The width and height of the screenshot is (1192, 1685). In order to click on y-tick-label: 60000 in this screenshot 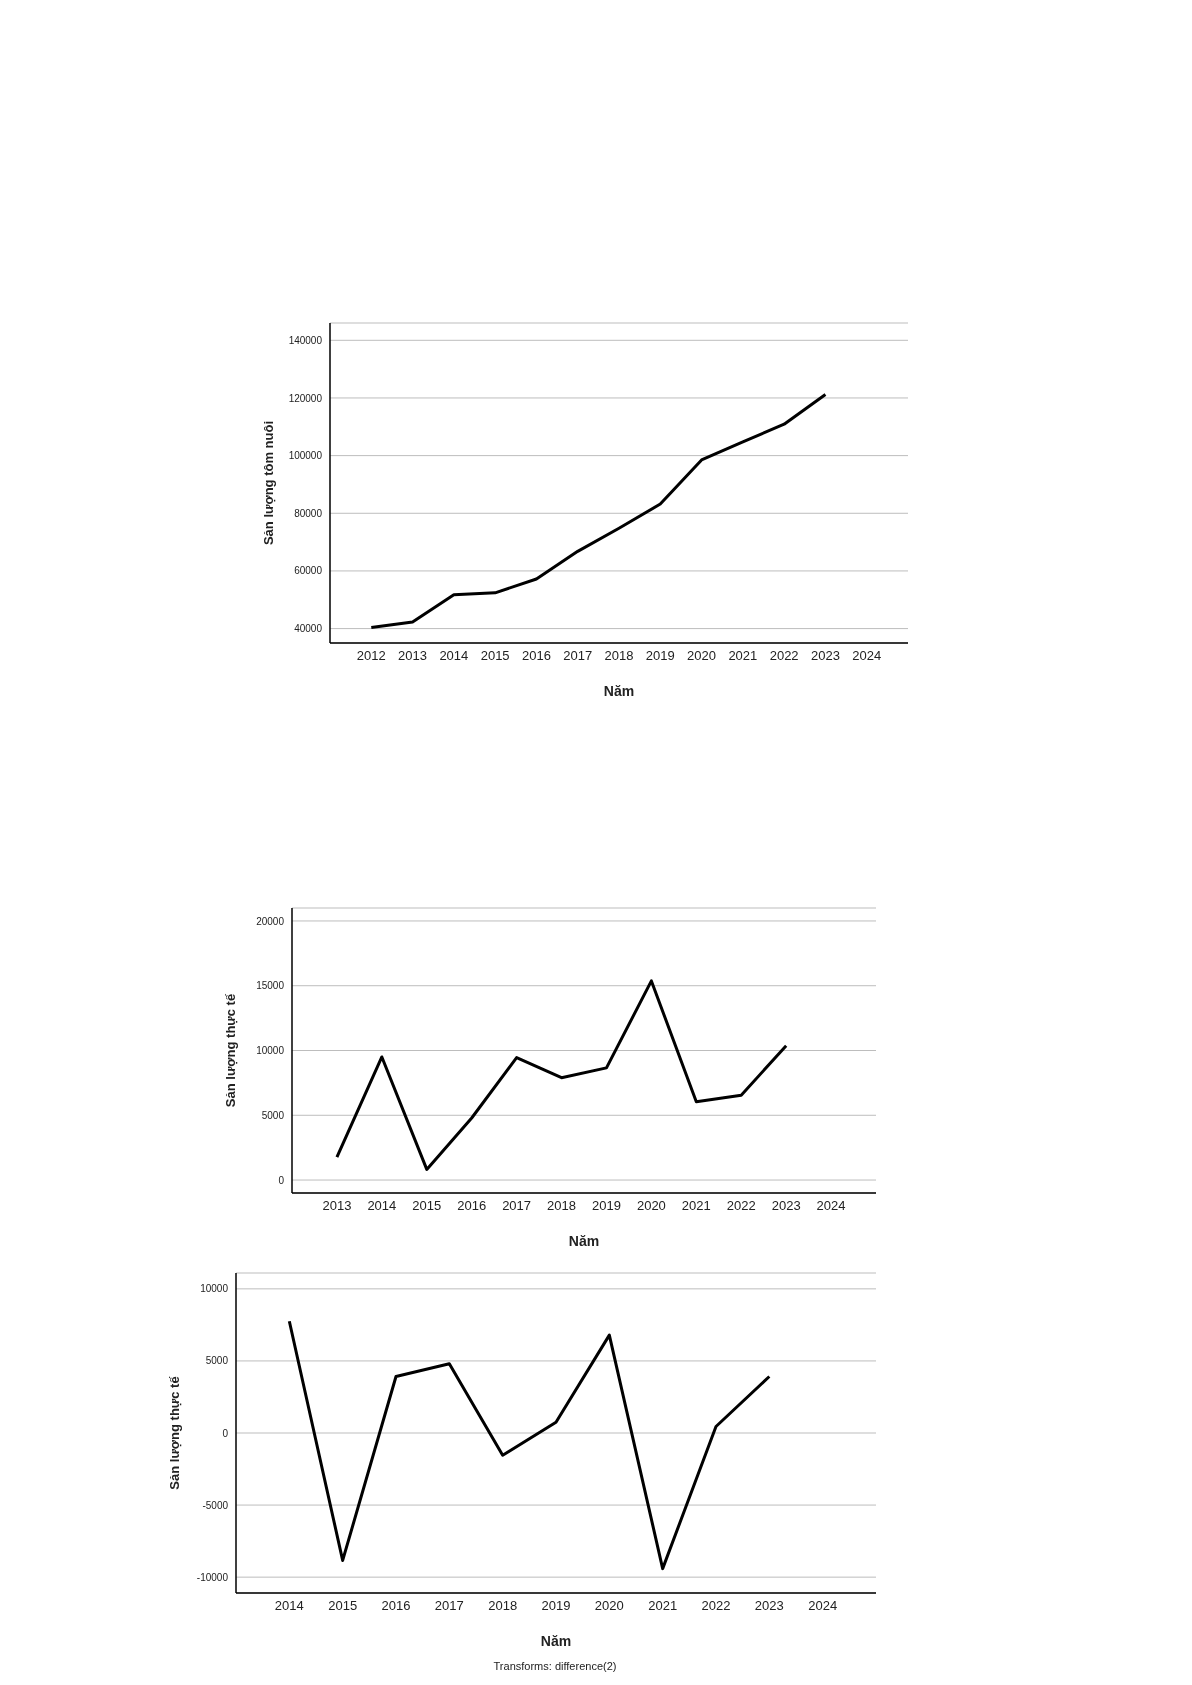, I will do `click(308, 571)`.